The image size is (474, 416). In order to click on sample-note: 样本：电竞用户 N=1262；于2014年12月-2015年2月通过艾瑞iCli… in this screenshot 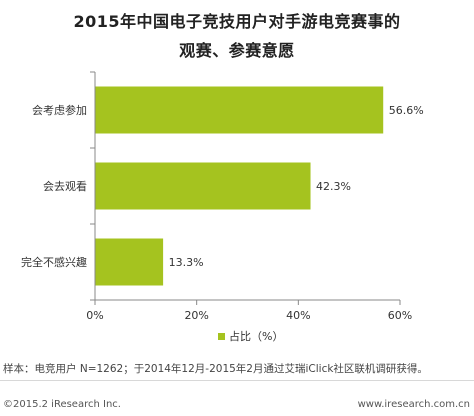, I will do `click(215, 369)`.